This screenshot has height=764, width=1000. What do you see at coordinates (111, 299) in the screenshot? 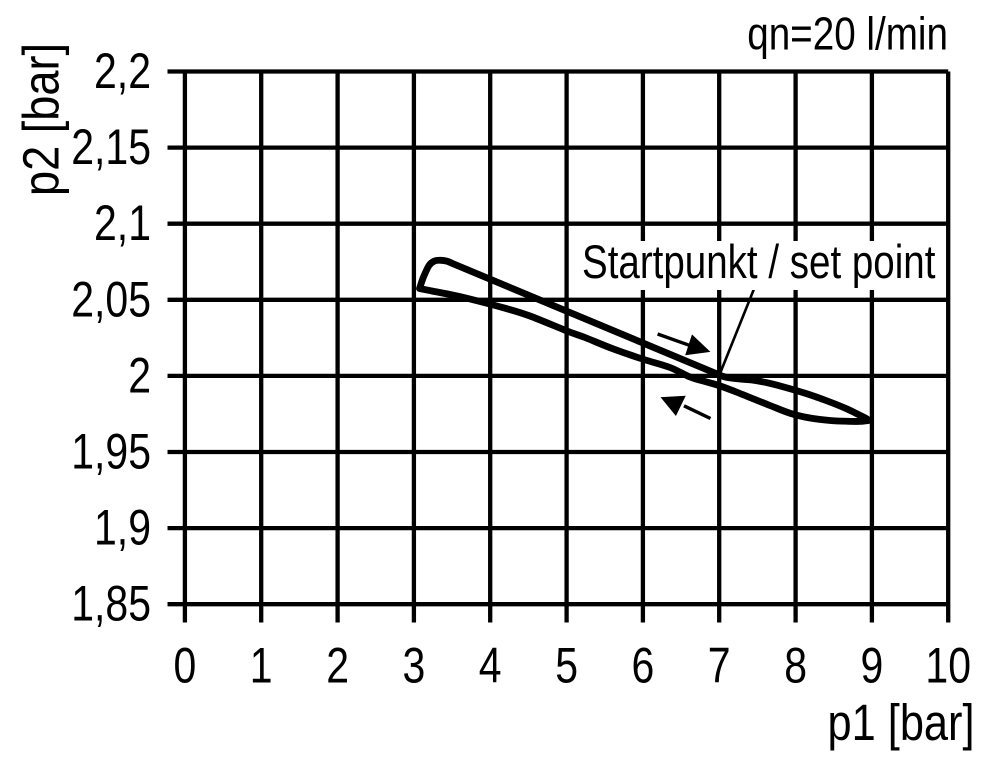
I see `svg-text: 2,05` at bounding box center [111, 299].